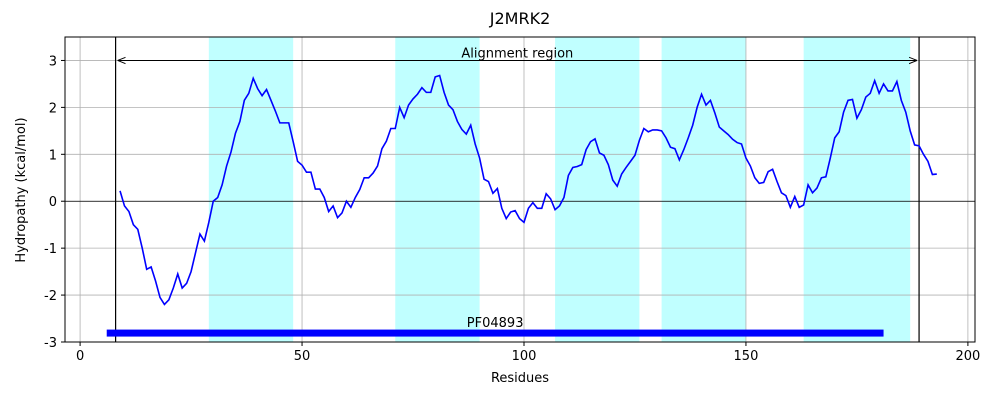 The height and width of the screenshot is (400, 1000). What do you see at coordinates (21, 189) in the screenshot?
I see `y-axis-label: Hydropathy (kcal/mol)` at bounding box center [21, 189].